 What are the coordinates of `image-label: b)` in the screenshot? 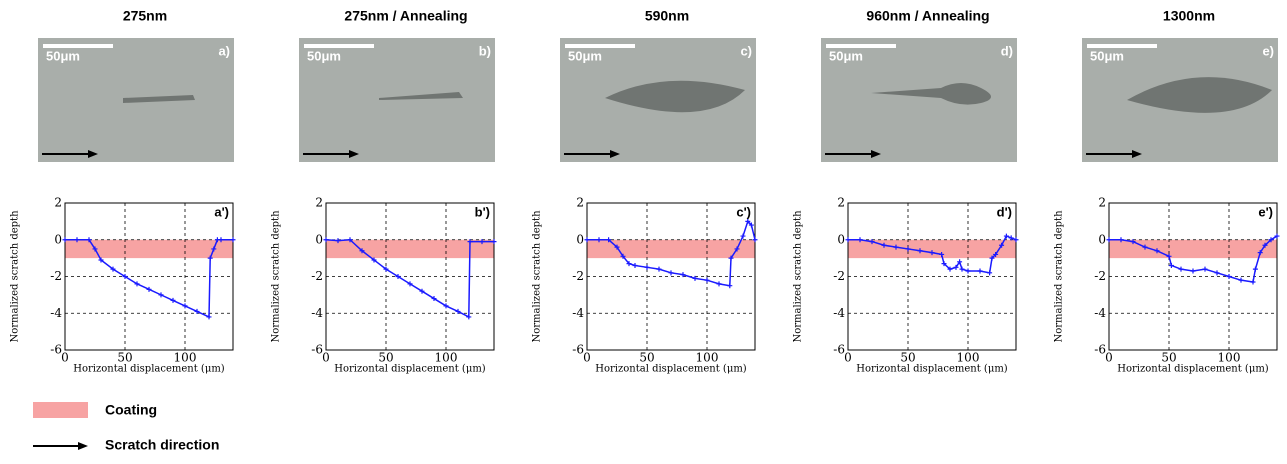 It's located at (485, 50).